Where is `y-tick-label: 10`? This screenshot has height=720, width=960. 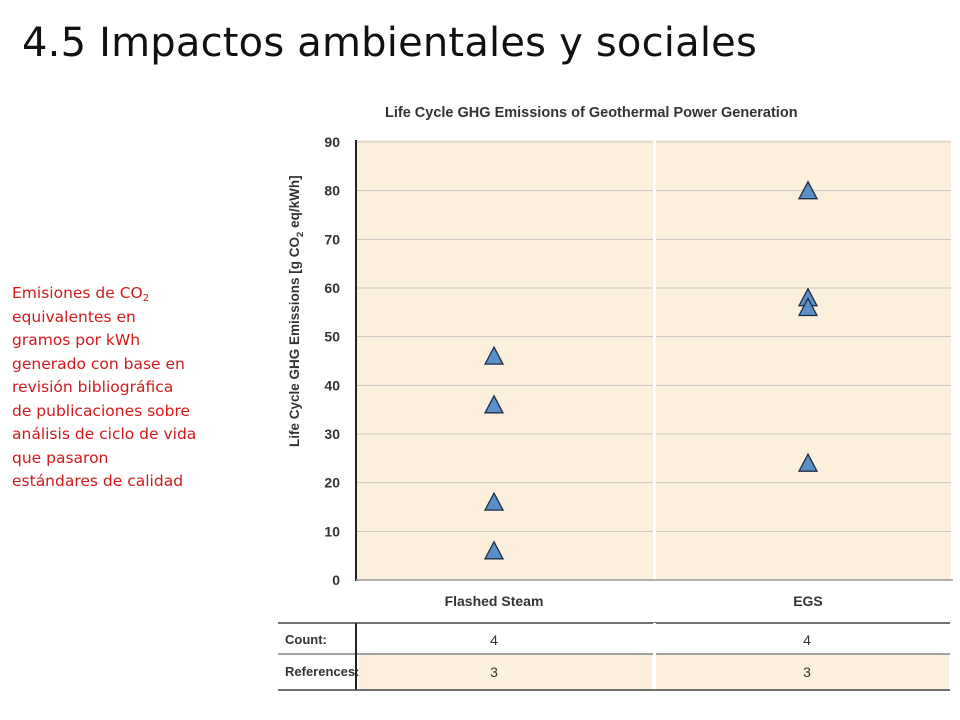 y-tick-label: 10 is located at coordinates (332, 531).